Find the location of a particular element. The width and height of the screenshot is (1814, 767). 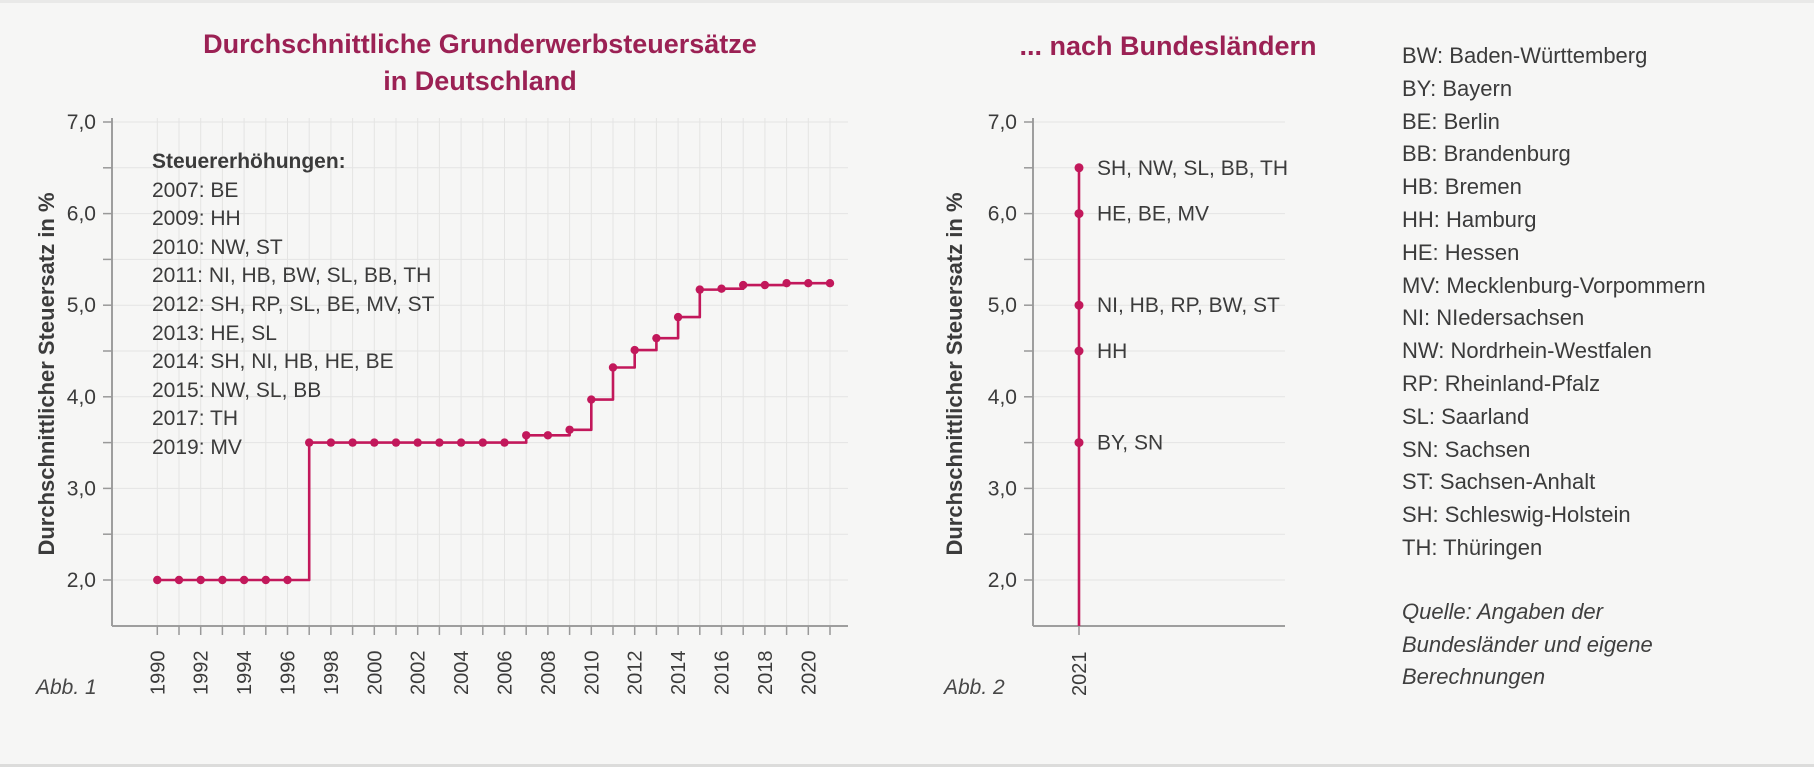

legend-item: TH: Thüringen is located at coordinates (1472, 547).